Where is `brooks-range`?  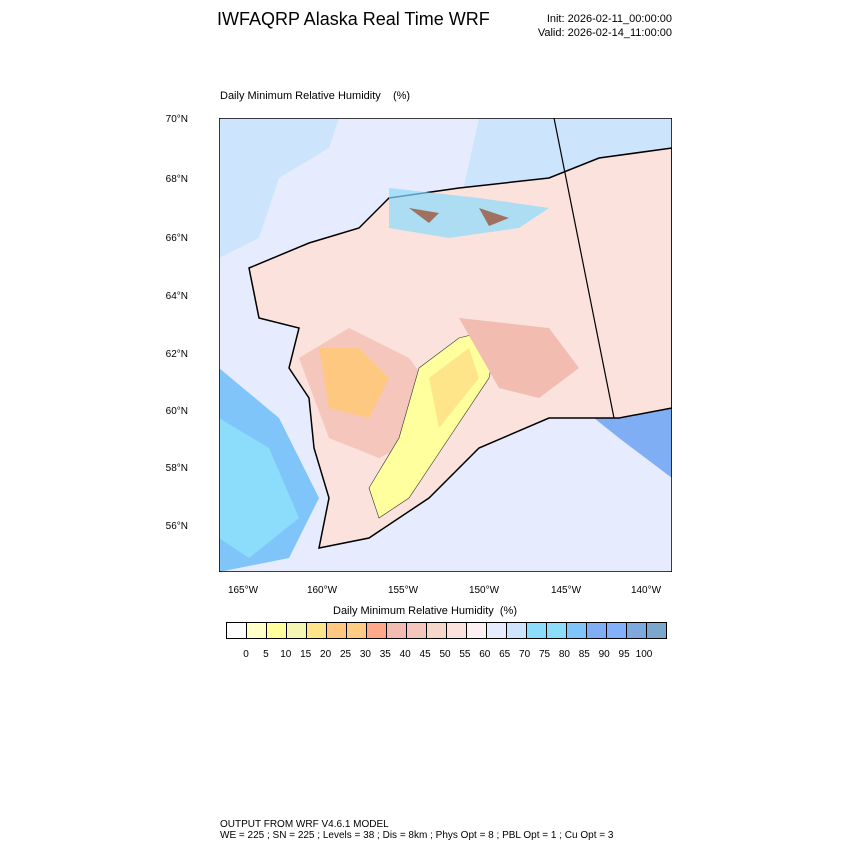
brooks-range is located at coordinates (469, 213).